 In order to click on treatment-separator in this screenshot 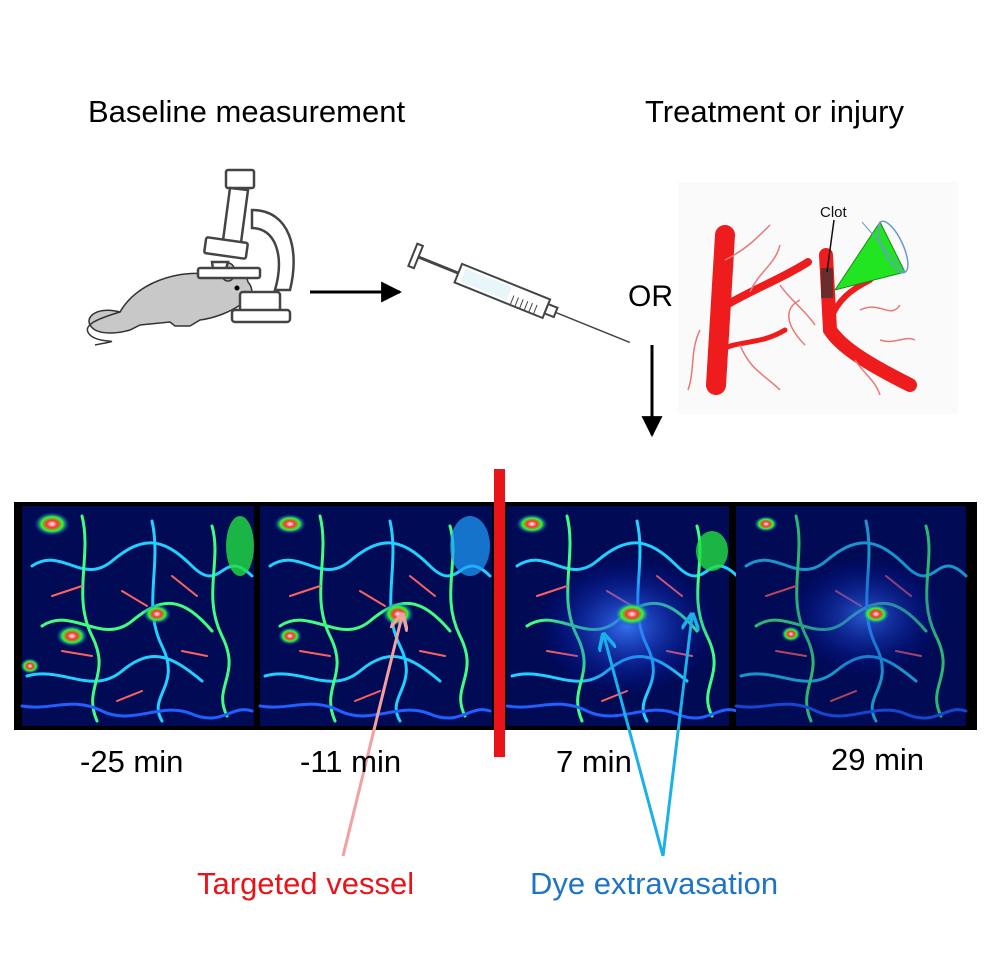, I will do `click(499, 613)`.